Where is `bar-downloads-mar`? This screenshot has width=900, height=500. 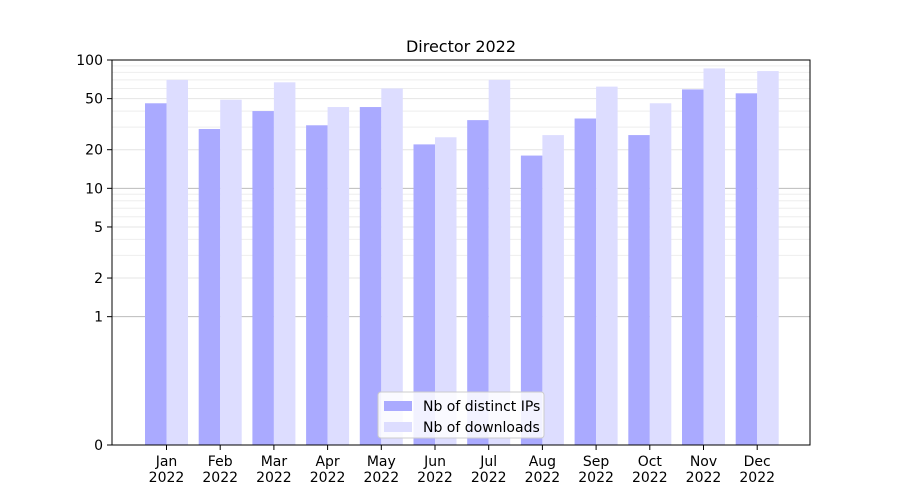 bar-downloads-mar is located at coordinates (284, 263).